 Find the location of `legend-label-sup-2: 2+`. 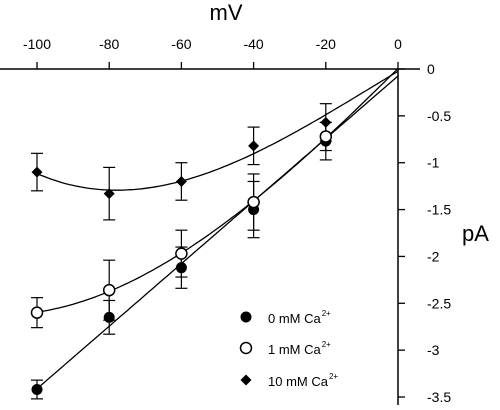

legend-label-sup-2: 2+ is located at coordinates (326, 344).